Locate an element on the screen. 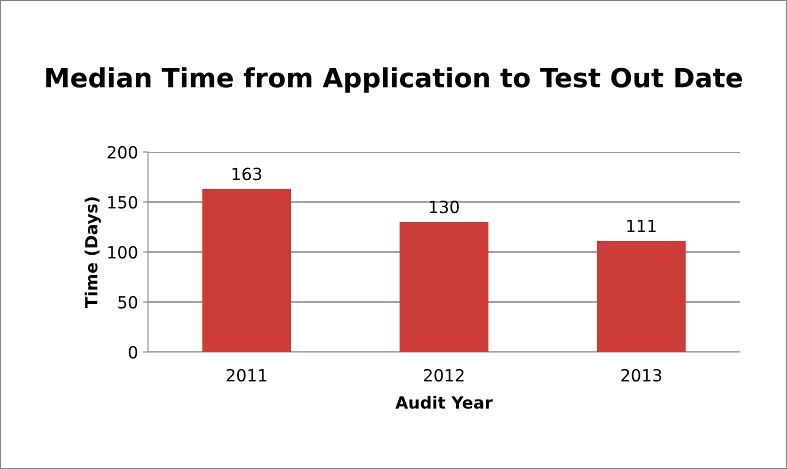  x-tick-label: 2013 is located at coordinates (641, 375).